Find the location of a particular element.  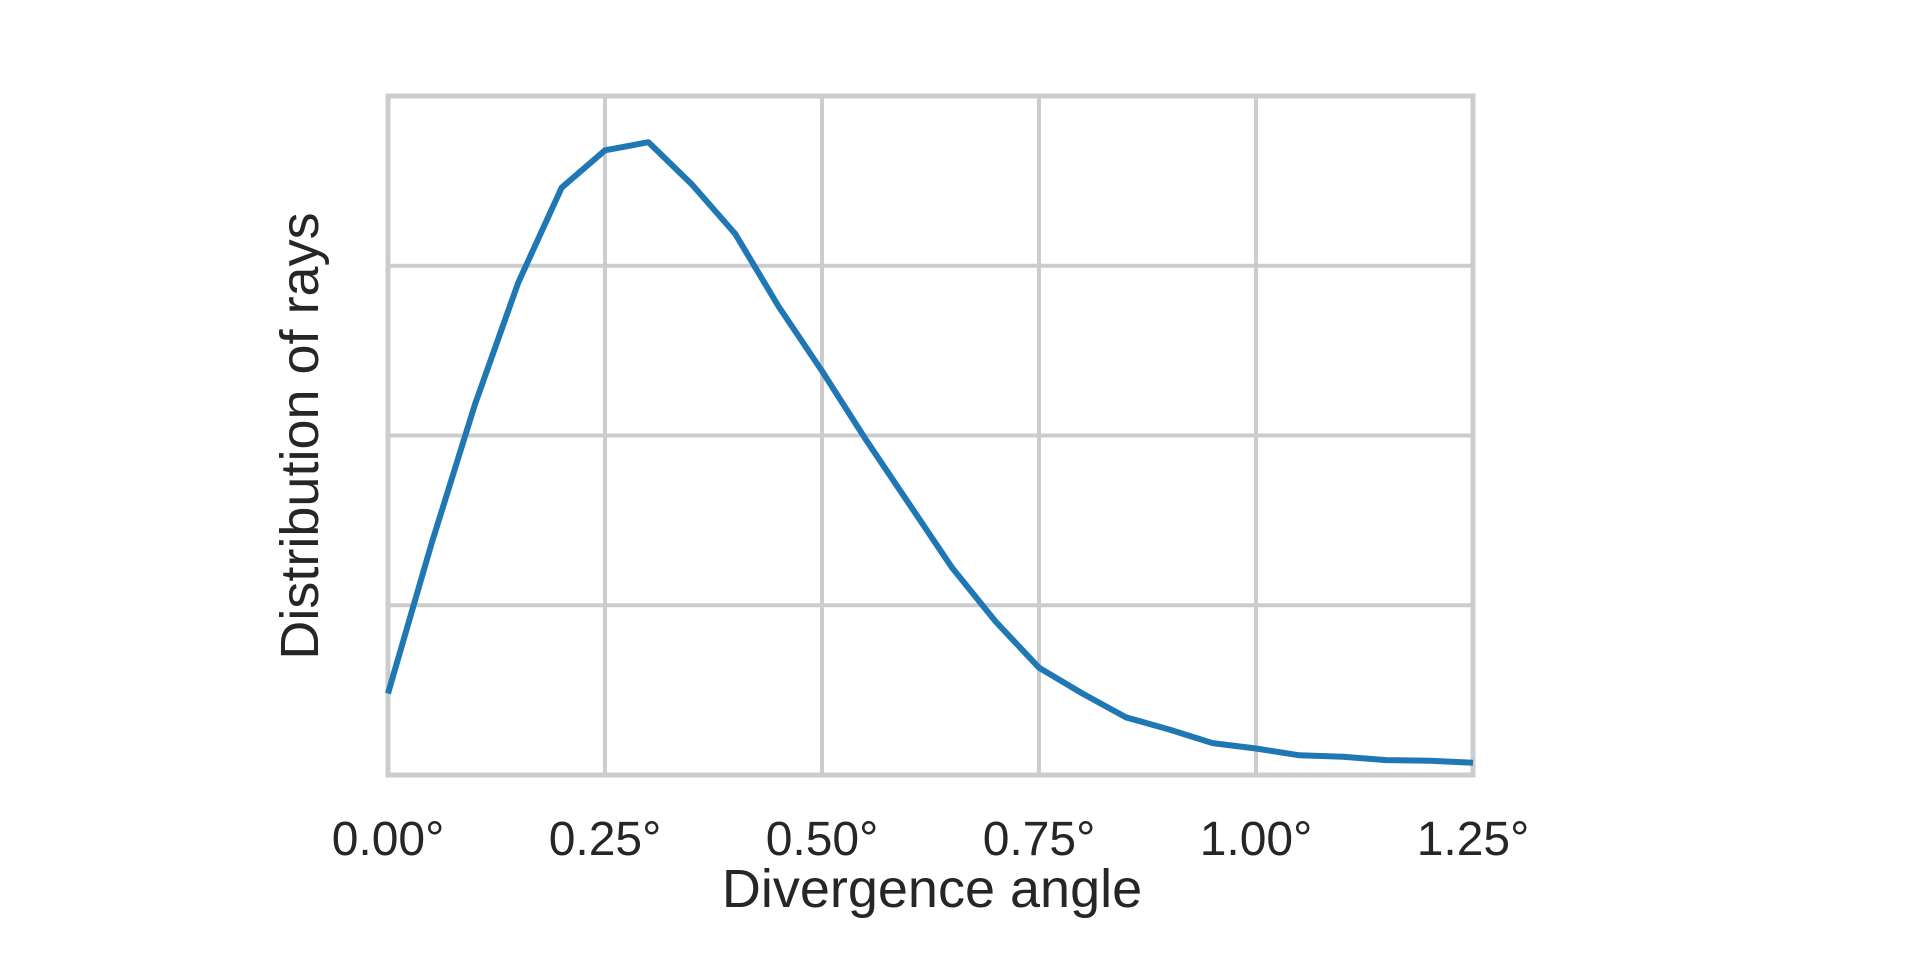

x-tick-label: 0.25° is located at coordinates (605, 839).